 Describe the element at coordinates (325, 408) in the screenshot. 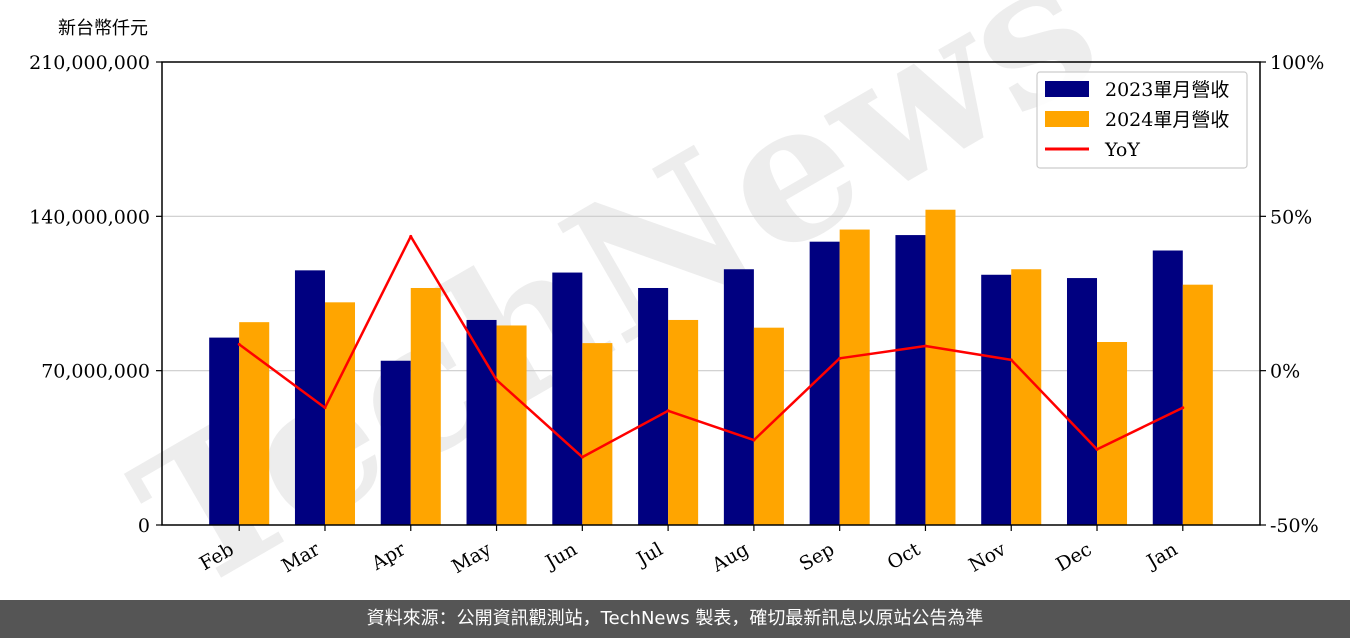

I see `yoy-point-mar` at that location.